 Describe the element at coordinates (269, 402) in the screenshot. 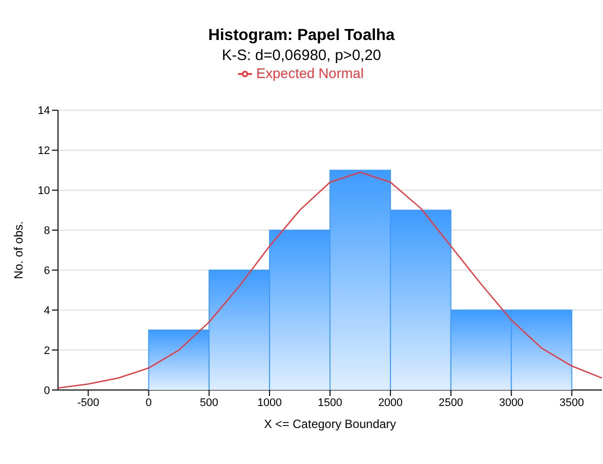

I see `x-tick-label: 1000` at that location.